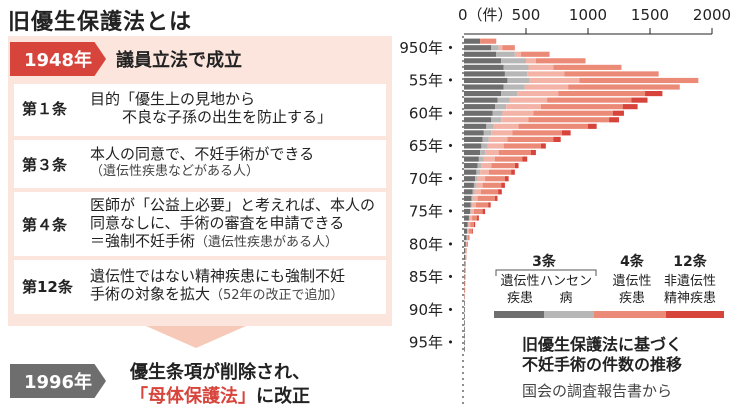 The height and width of the screenshot is (414, 740). Describe the element at coordinates (175, 171) in the screenshot. I see `article-note: （遺伝性疾患などがある人）` at that location.